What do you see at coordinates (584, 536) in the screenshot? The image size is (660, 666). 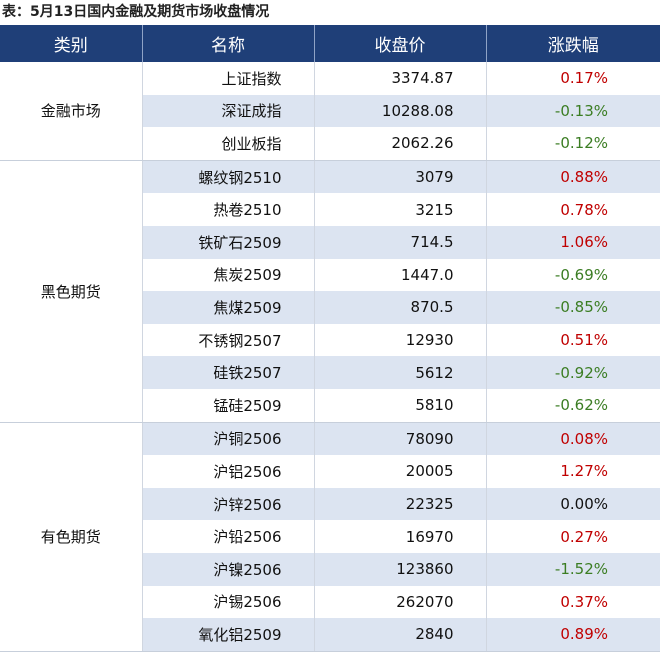 I see `change-cell: 0.27%` at bounding box center [584, 536].